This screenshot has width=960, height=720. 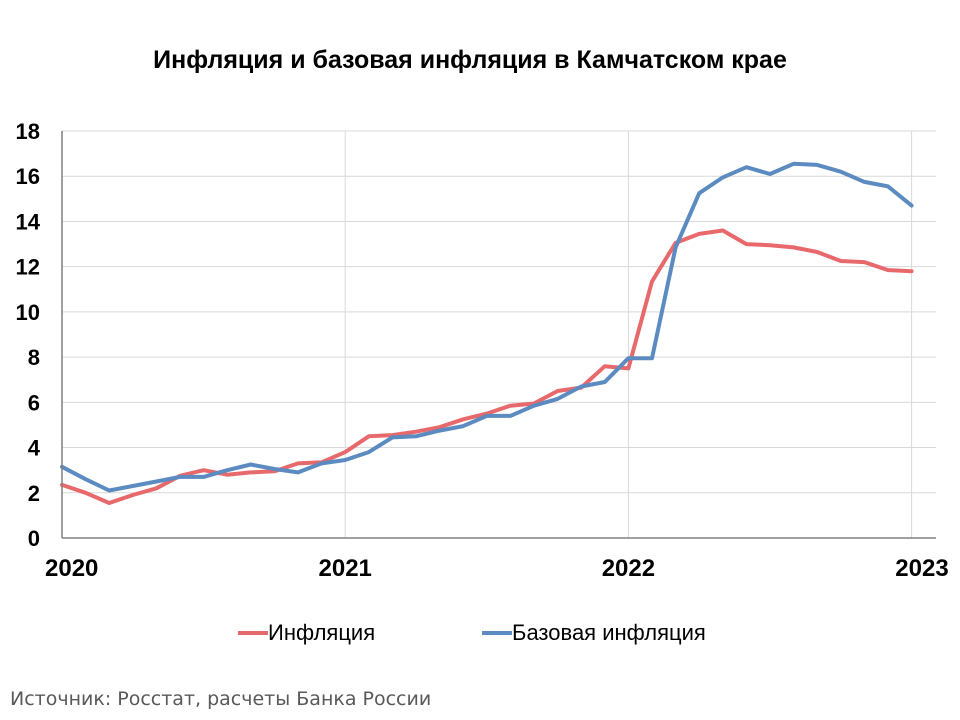 I want to click on legend: Инфляция Базовая инфляция, so click(x=480, y=635).